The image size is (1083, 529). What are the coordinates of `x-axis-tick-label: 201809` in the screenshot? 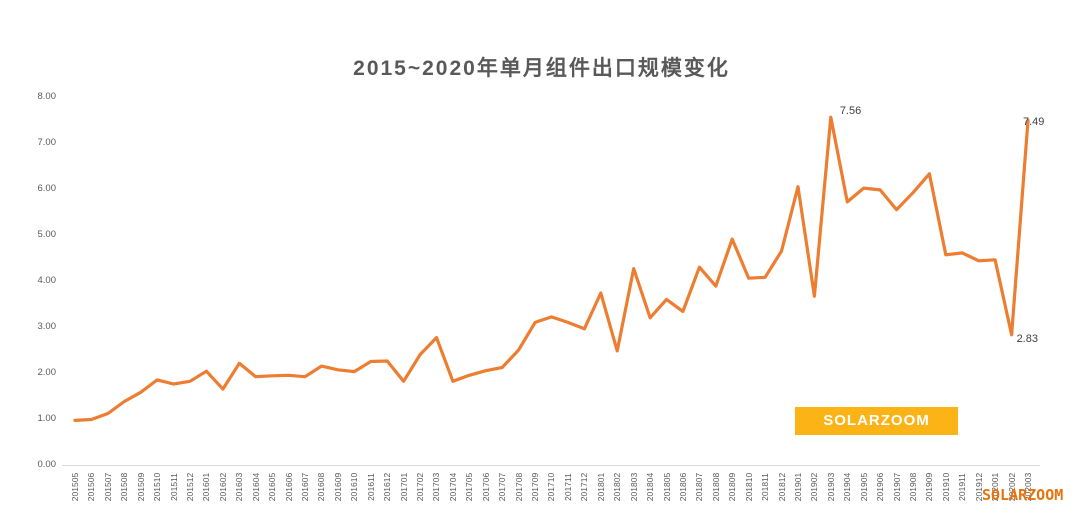 It's located at (732, 487).